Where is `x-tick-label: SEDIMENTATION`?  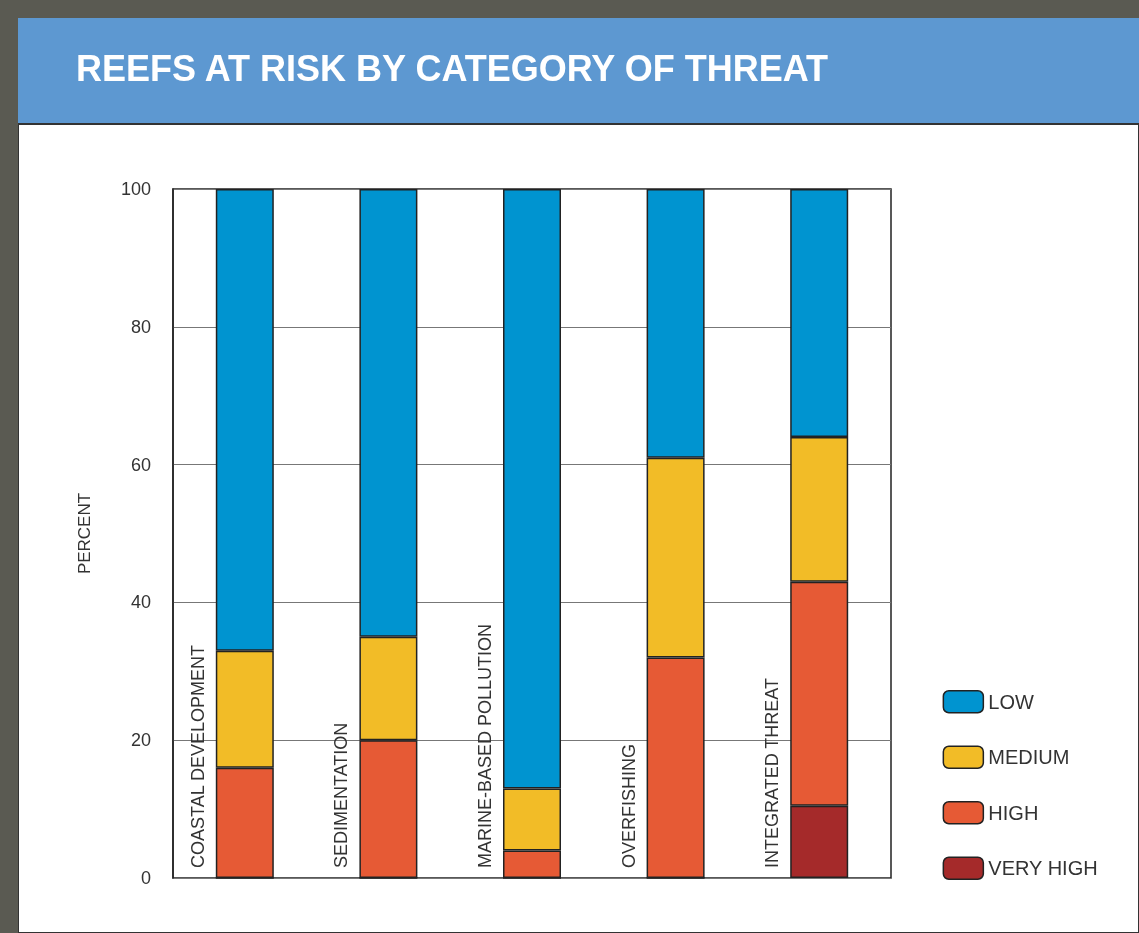 x-tick-label: SEDIMENTATION is located at coordinates (341, 795).